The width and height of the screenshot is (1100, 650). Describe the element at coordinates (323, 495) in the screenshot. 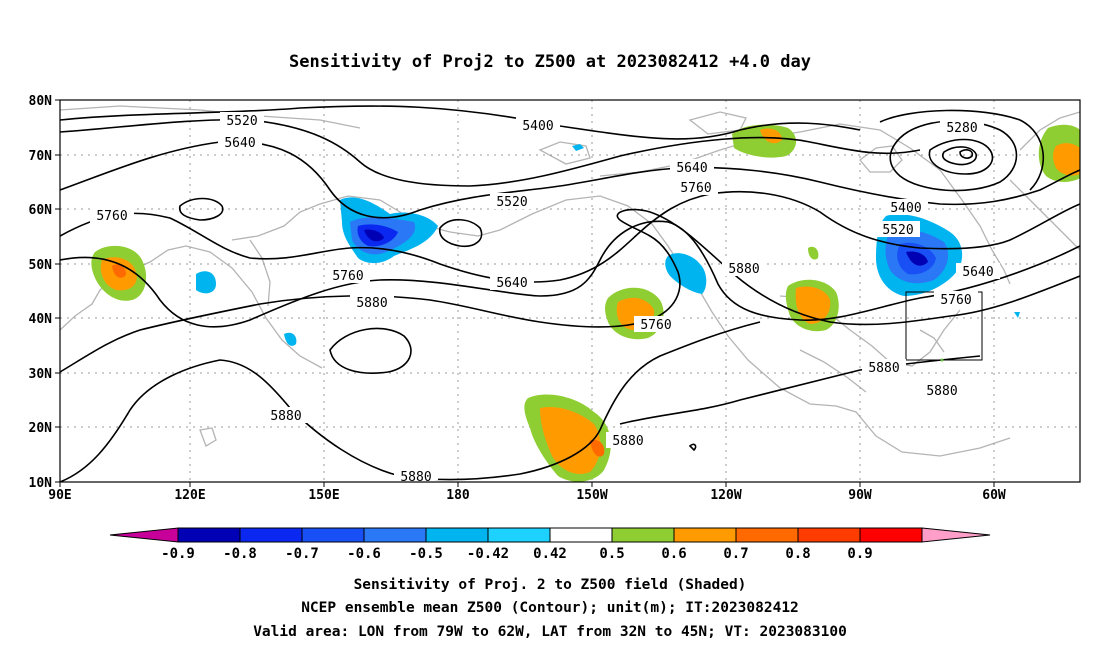

I see `lon-label: 150E` at that location.